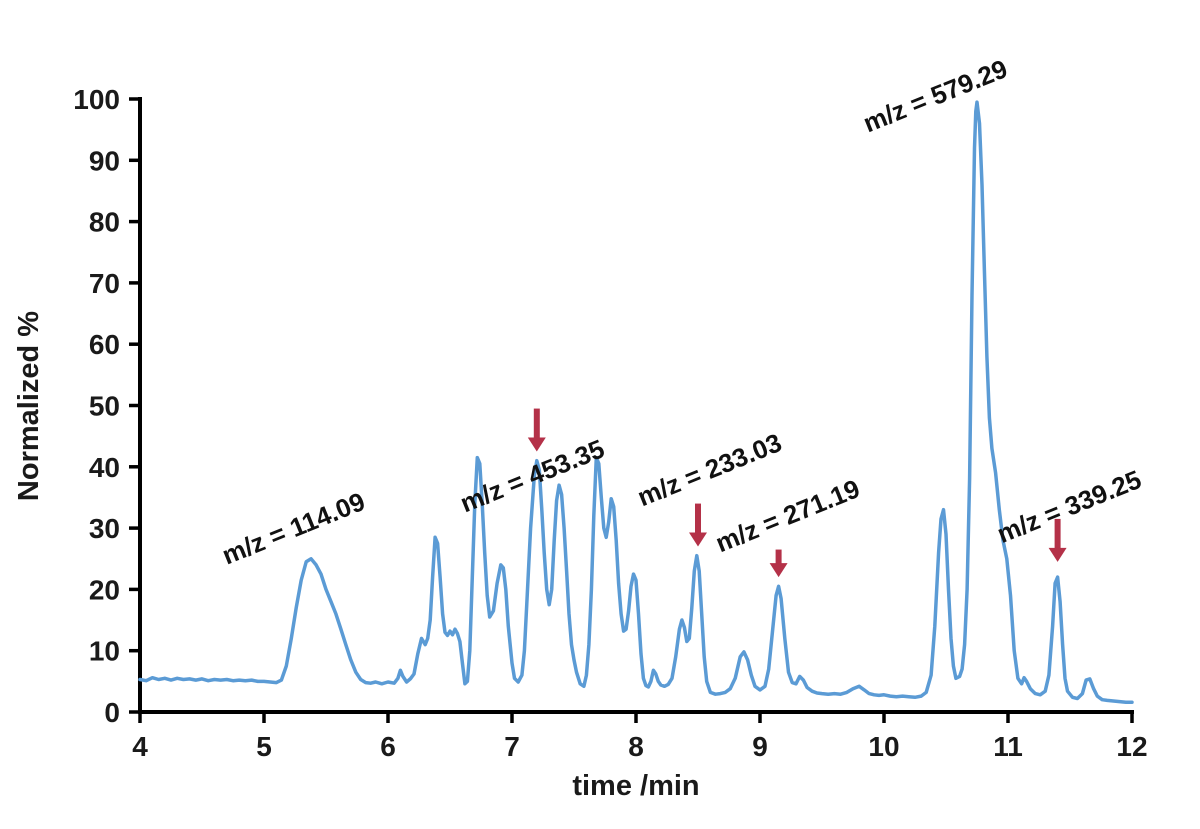  Describe the element at coordinates (883, 746) in the screenshot. I see `x-tick-label: 10` at that location.